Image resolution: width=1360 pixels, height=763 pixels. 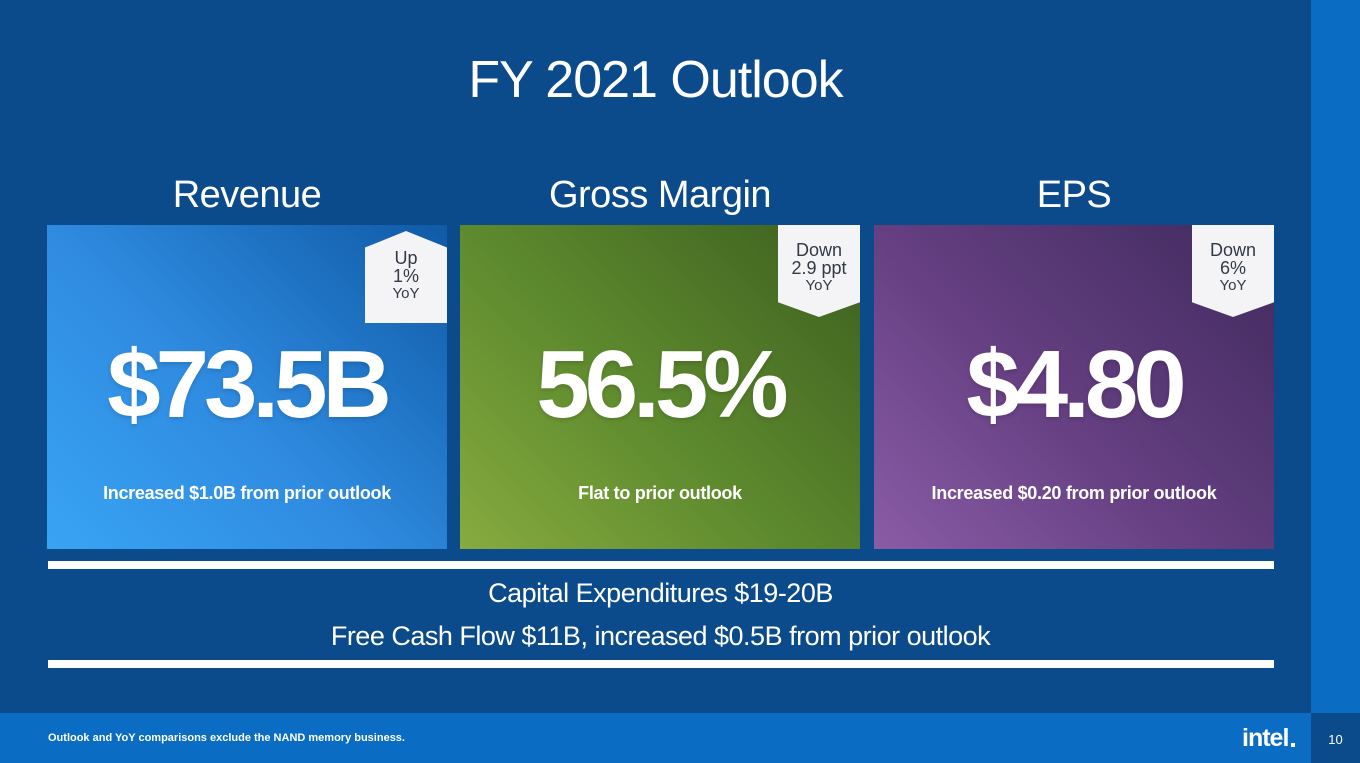 I want to click on footer-bar, so click(x=655, y=738).